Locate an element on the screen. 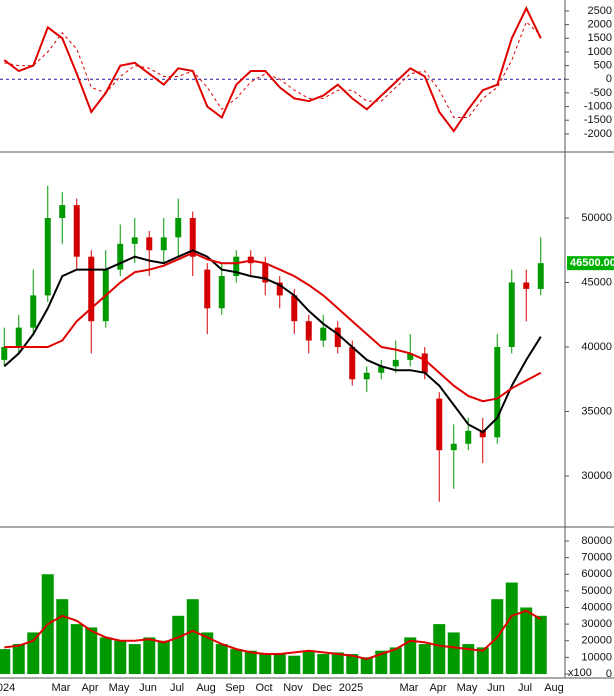 The height and width of the screenshot is (696, 614). x-tick-label: Apr is located at coordinates (89, 688).